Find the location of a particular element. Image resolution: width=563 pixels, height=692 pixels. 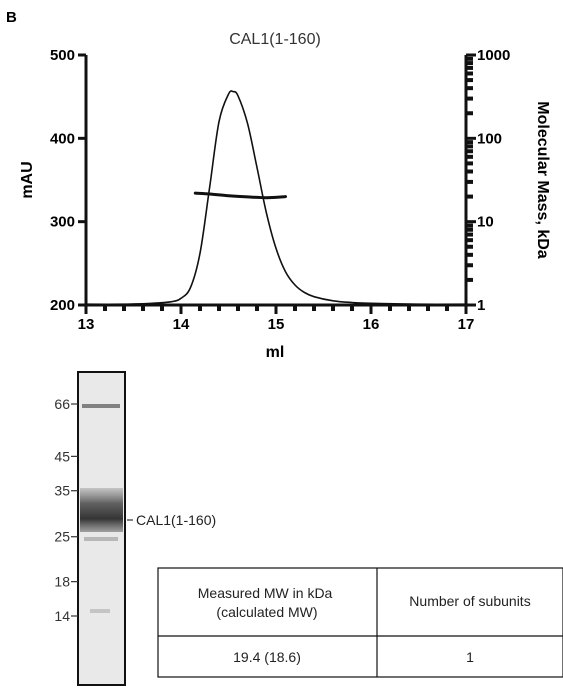

y2-tick-label: 100 is located at coordinates (489, 138).